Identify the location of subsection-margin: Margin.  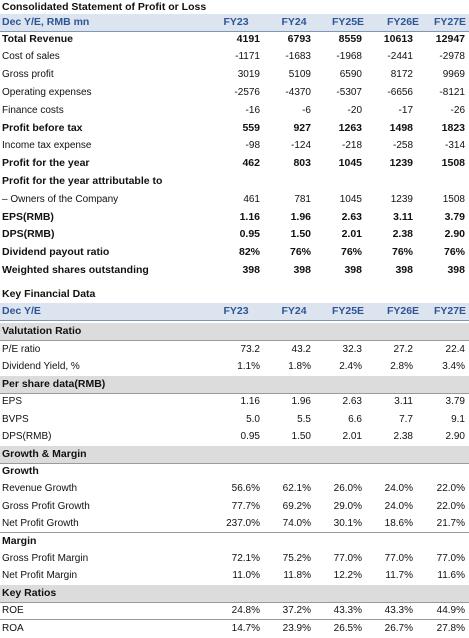
(234, 541).